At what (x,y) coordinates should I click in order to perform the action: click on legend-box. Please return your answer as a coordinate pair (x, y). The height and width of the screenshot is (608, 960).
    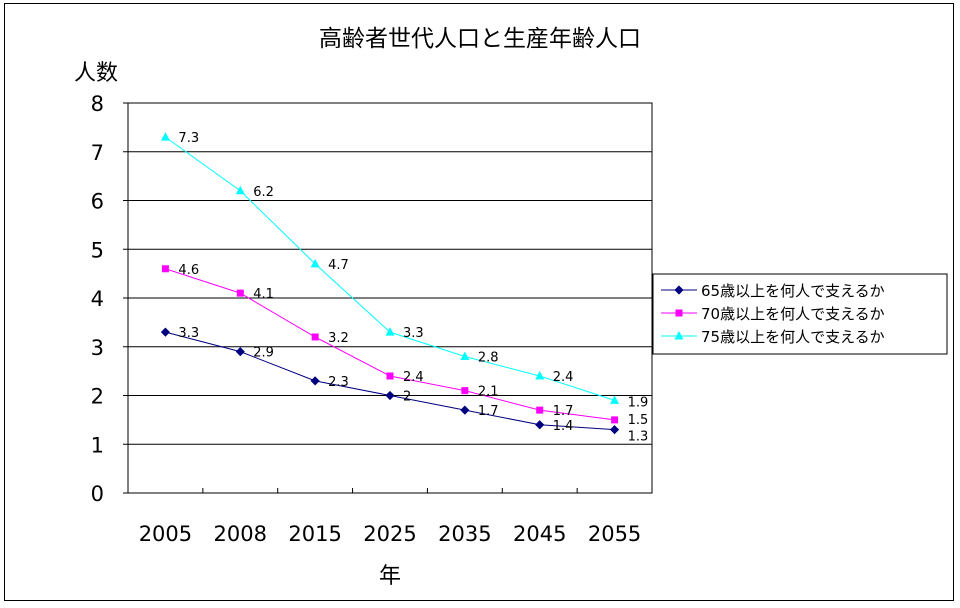
    Looking at the image, I should click on (800, 314).